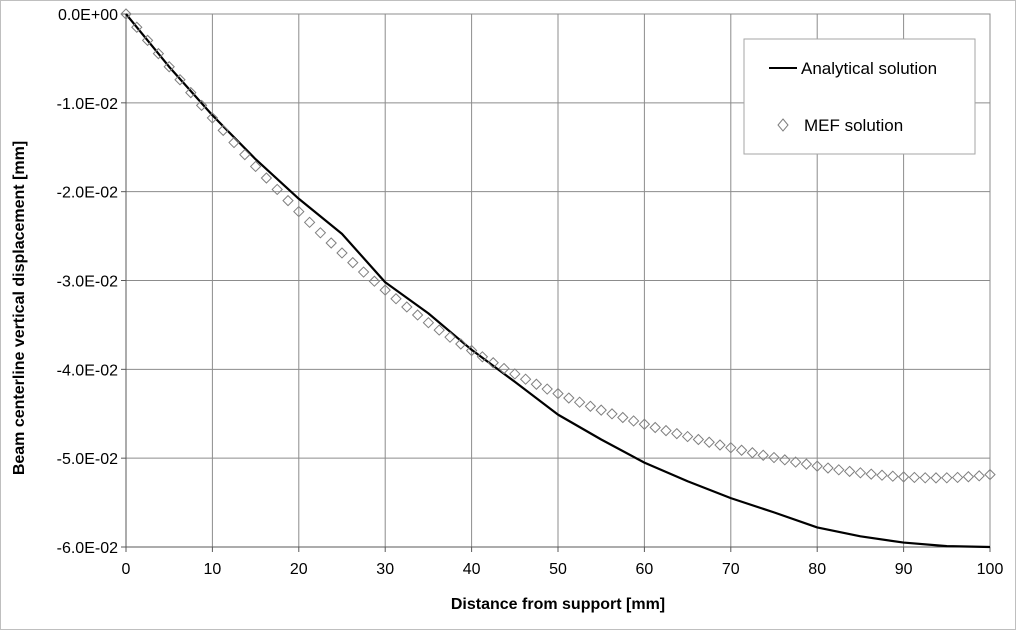  Describe the element at coordinates (88, 15) in the screenshot. I see `y-tick-label: 0.0E+00` at that location.